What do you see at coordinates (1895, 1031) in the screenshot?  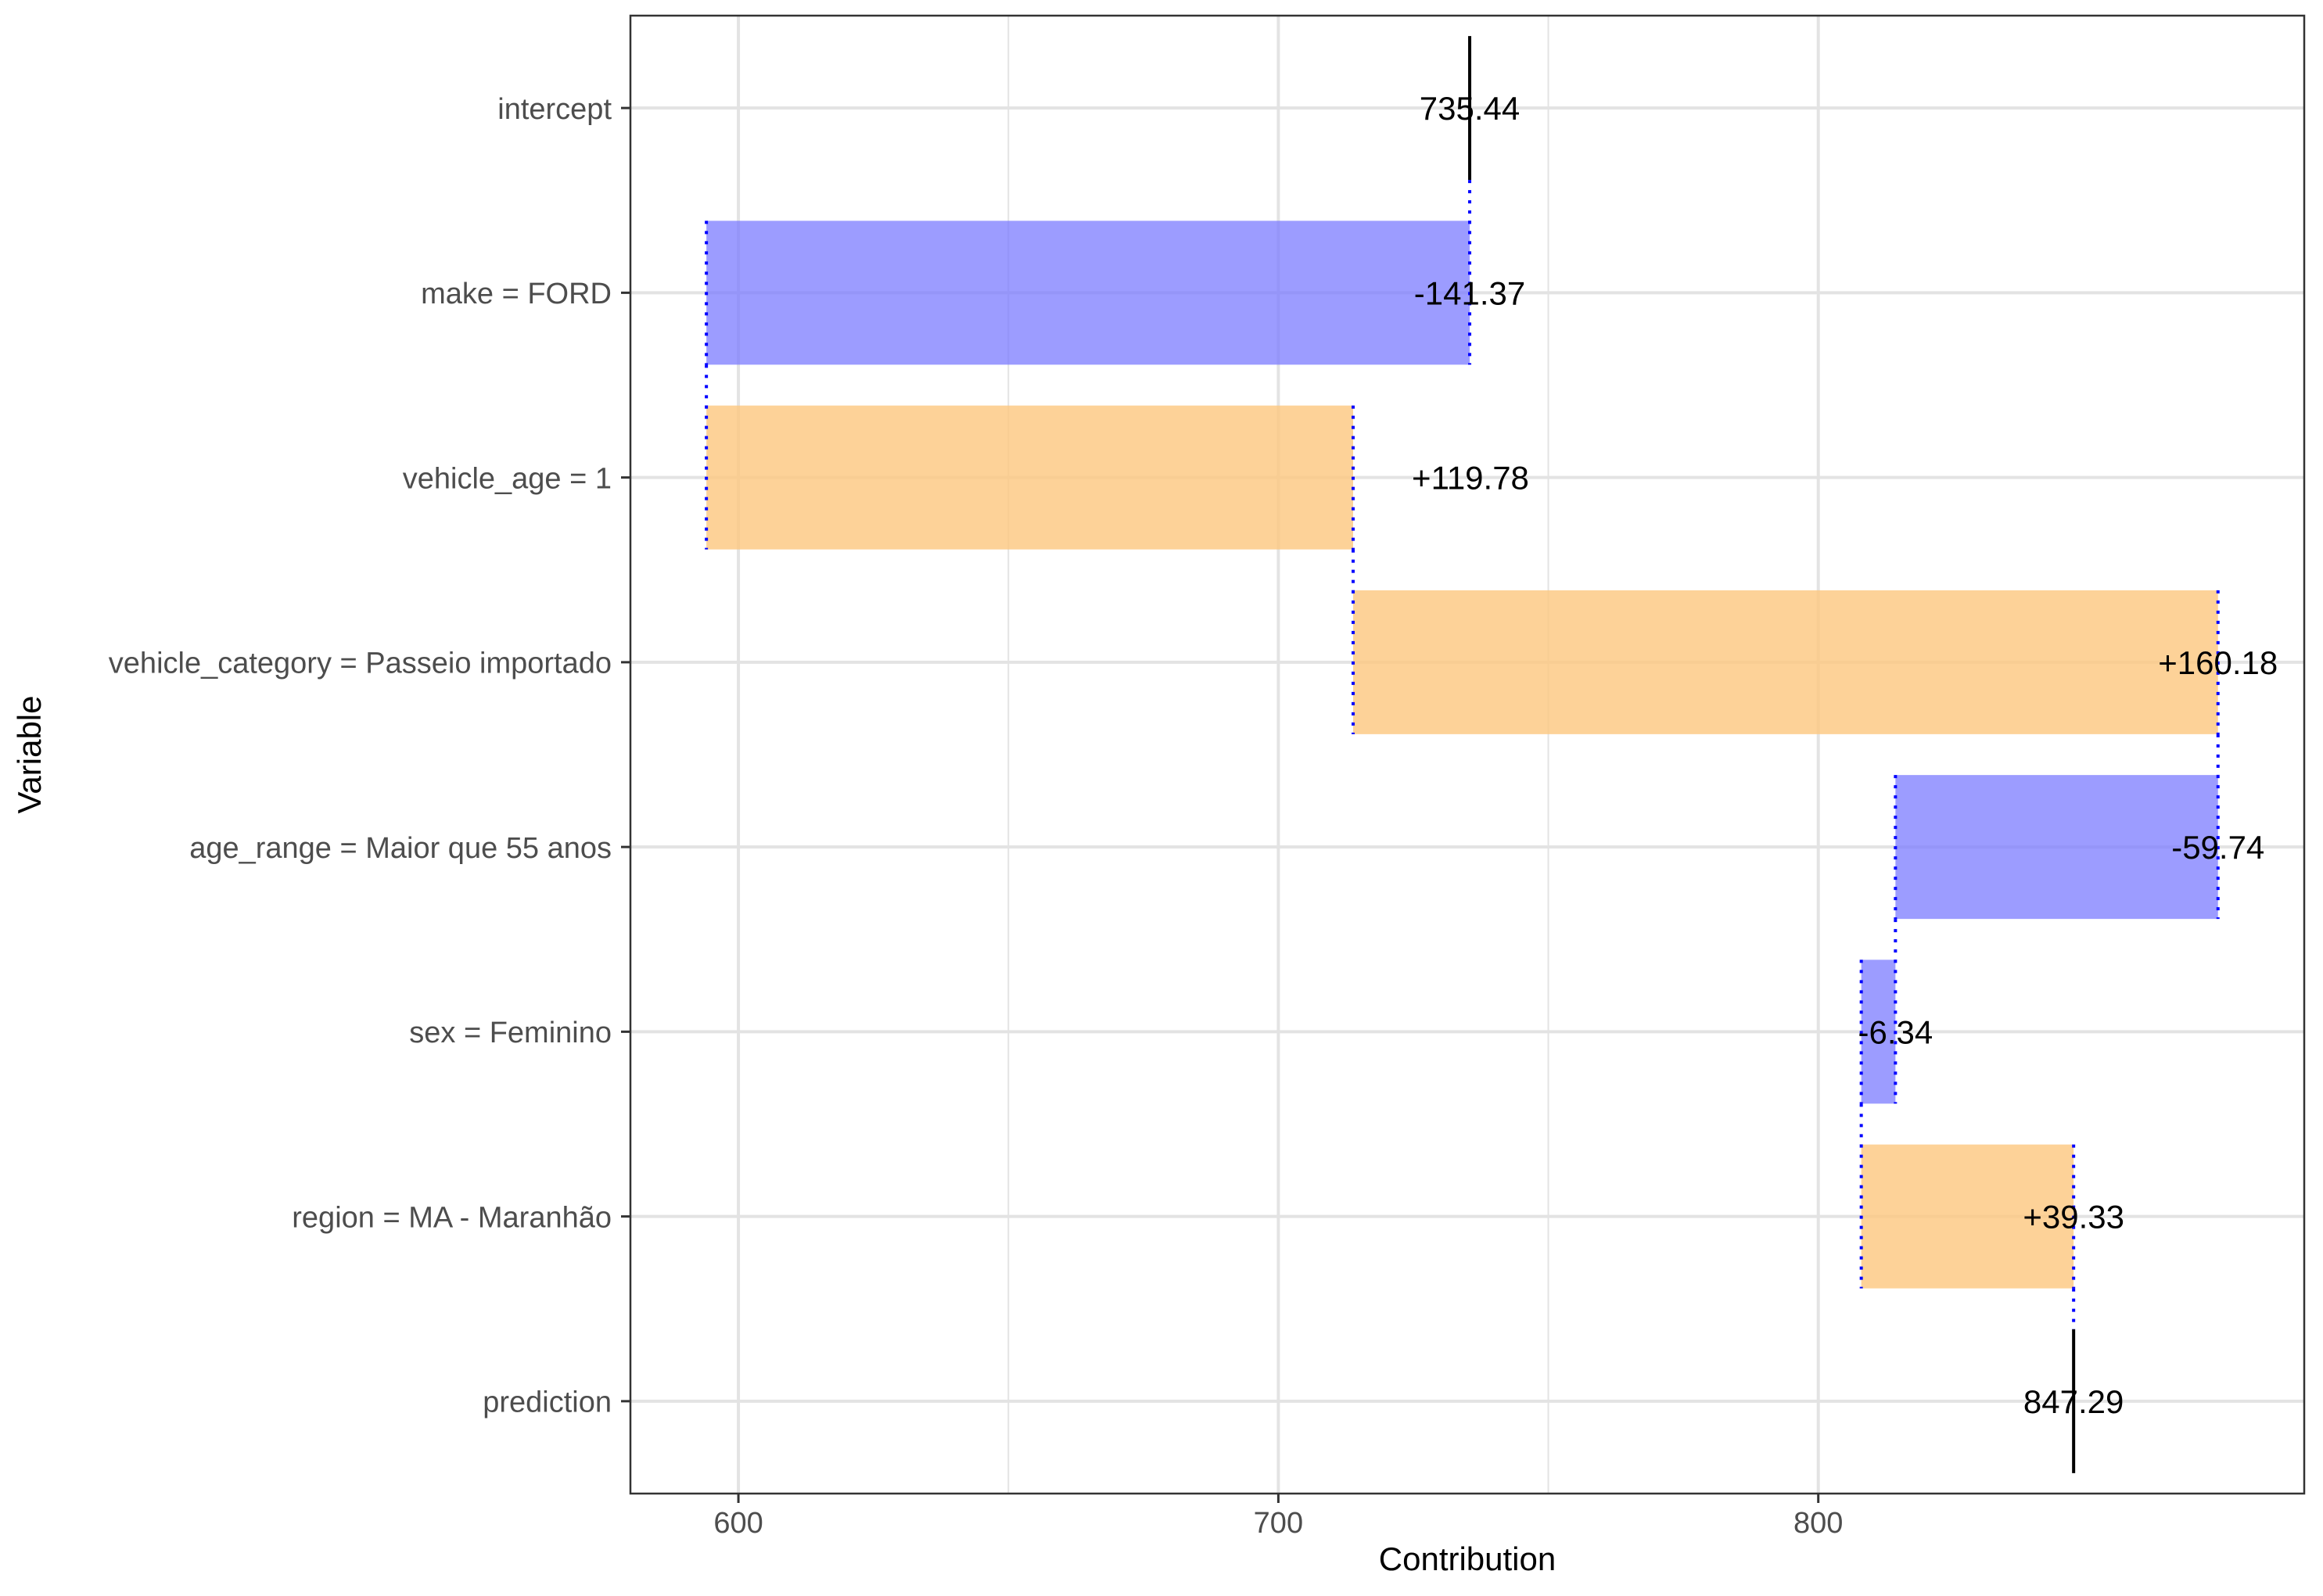 I see `data-label: -6.34` at bounding box center [1895, 1031].